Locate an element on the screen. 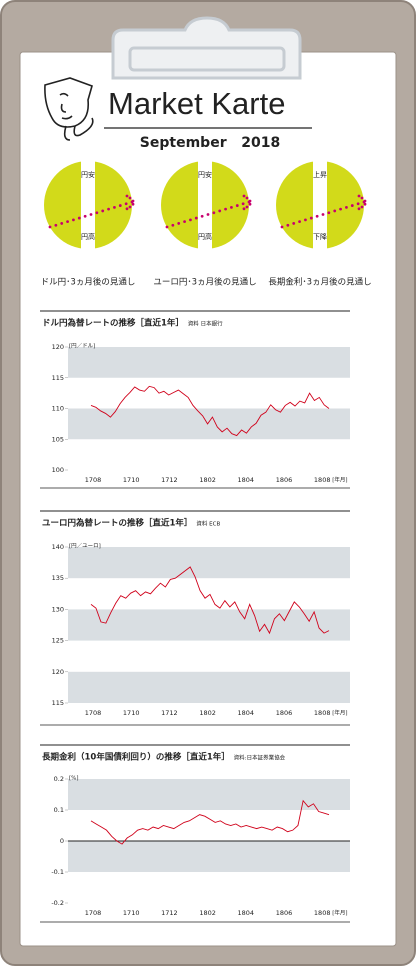 The width and height of the screenshot is (416, 970). y-tick-label: 125 is located at coordinates (58, 641).